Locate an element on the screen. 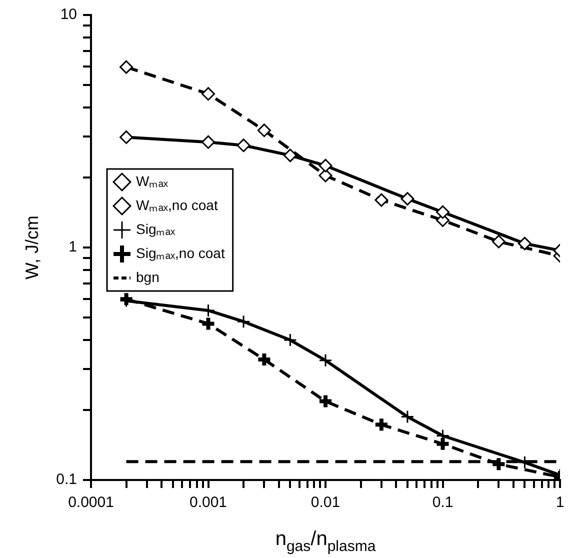 The height and width of the screenshot is (558, 572). x-tick-label: 0.0001 is located at coordinates (91, 503).